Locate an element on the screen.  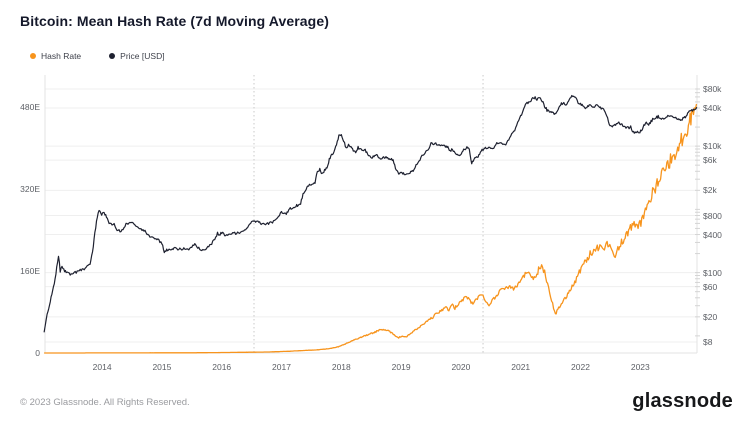
right-axis-tick: $60 is located at coordinates (710, 286).